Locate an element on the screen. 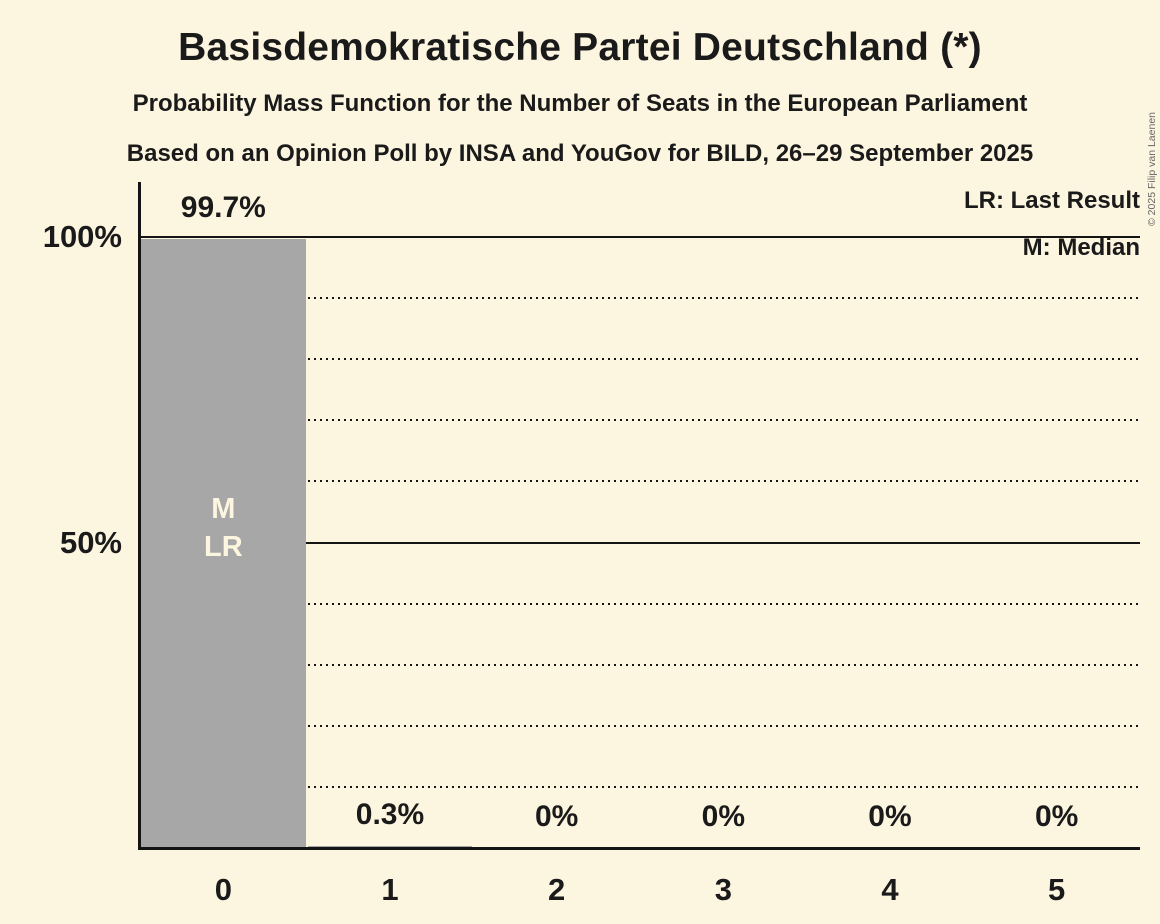  x-tick-label: 2 is located at coordinates (557, 889).